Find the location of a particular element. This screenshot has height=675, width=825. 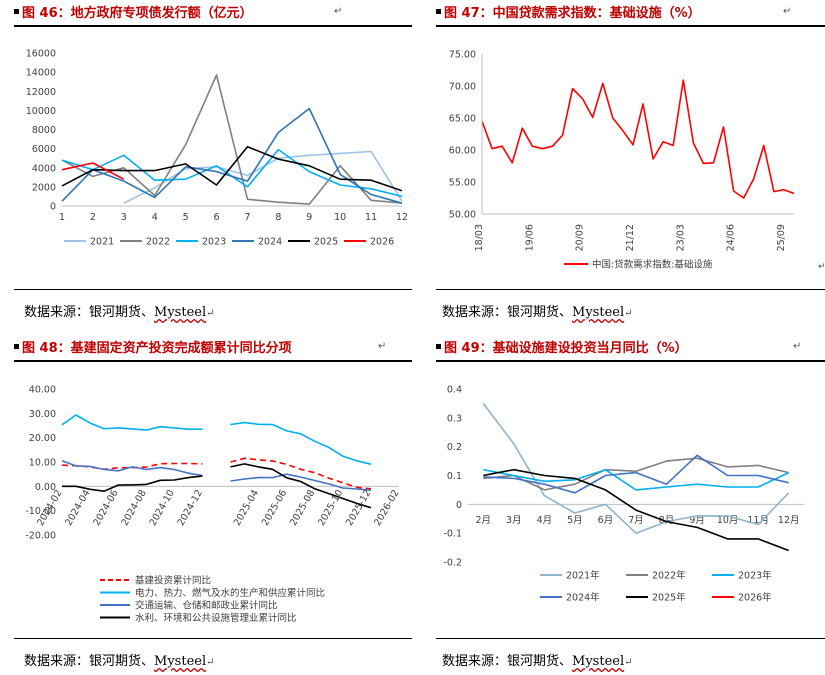

y-tick-label: 65.00 is located at coordinates (462, 119).